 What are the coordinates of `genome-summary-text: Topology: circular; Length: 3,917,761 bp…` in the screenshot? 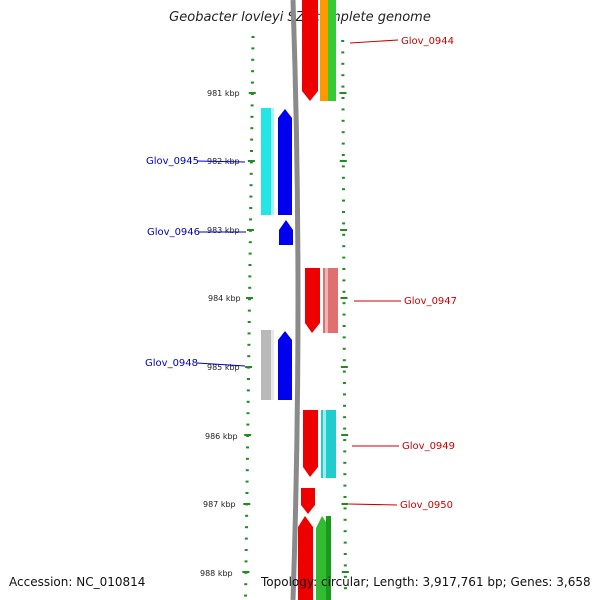 It's located at (426, 582).